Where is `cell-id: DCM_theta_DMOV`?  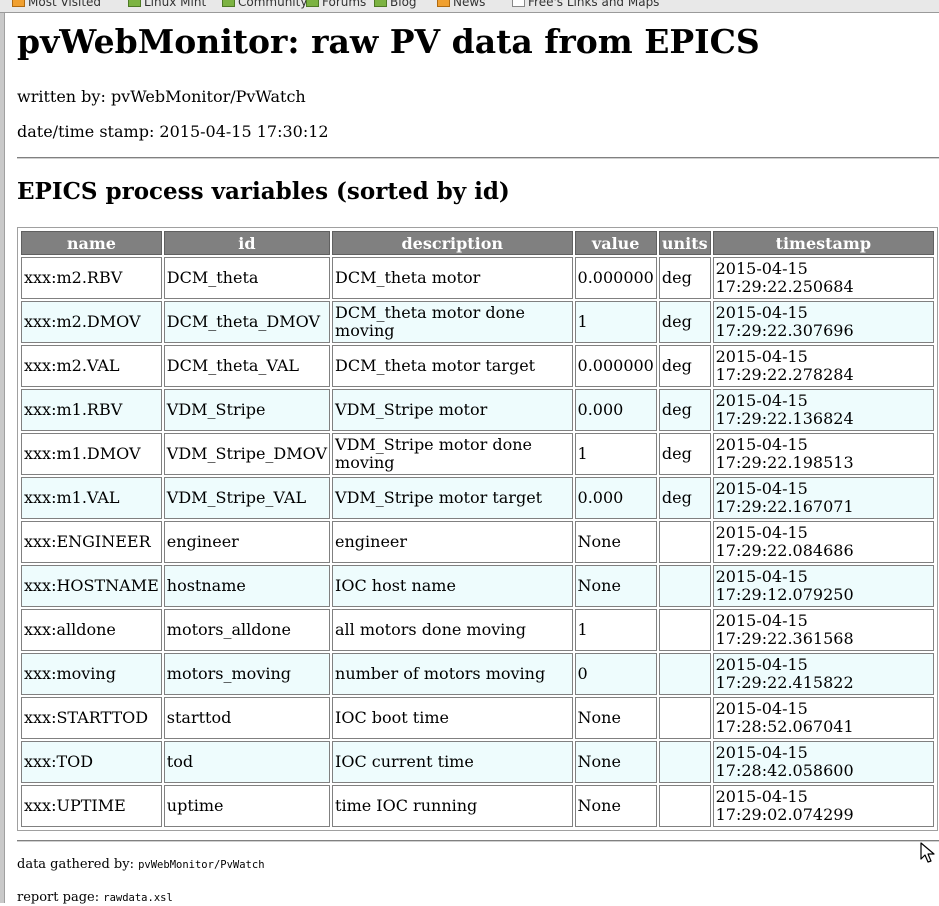 cell-id: DCM_theta_DMOV is located at coordinates (247, 322).